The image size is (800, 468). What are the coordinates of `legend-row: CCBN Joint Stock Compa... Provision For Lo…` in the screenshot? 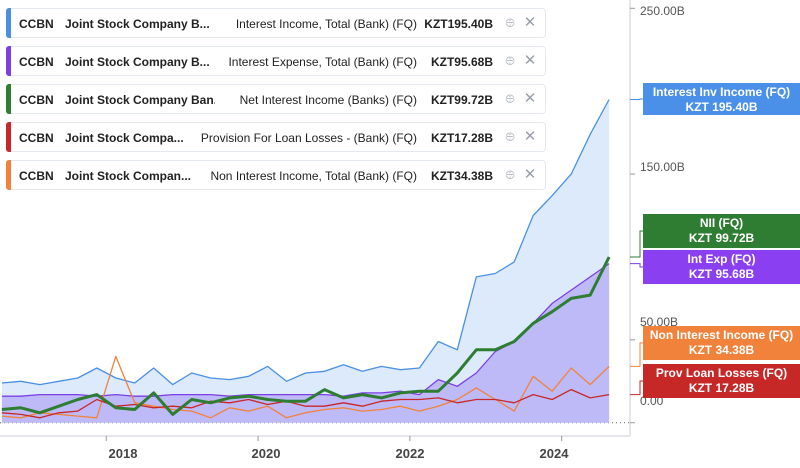 It's located at (276, 137).